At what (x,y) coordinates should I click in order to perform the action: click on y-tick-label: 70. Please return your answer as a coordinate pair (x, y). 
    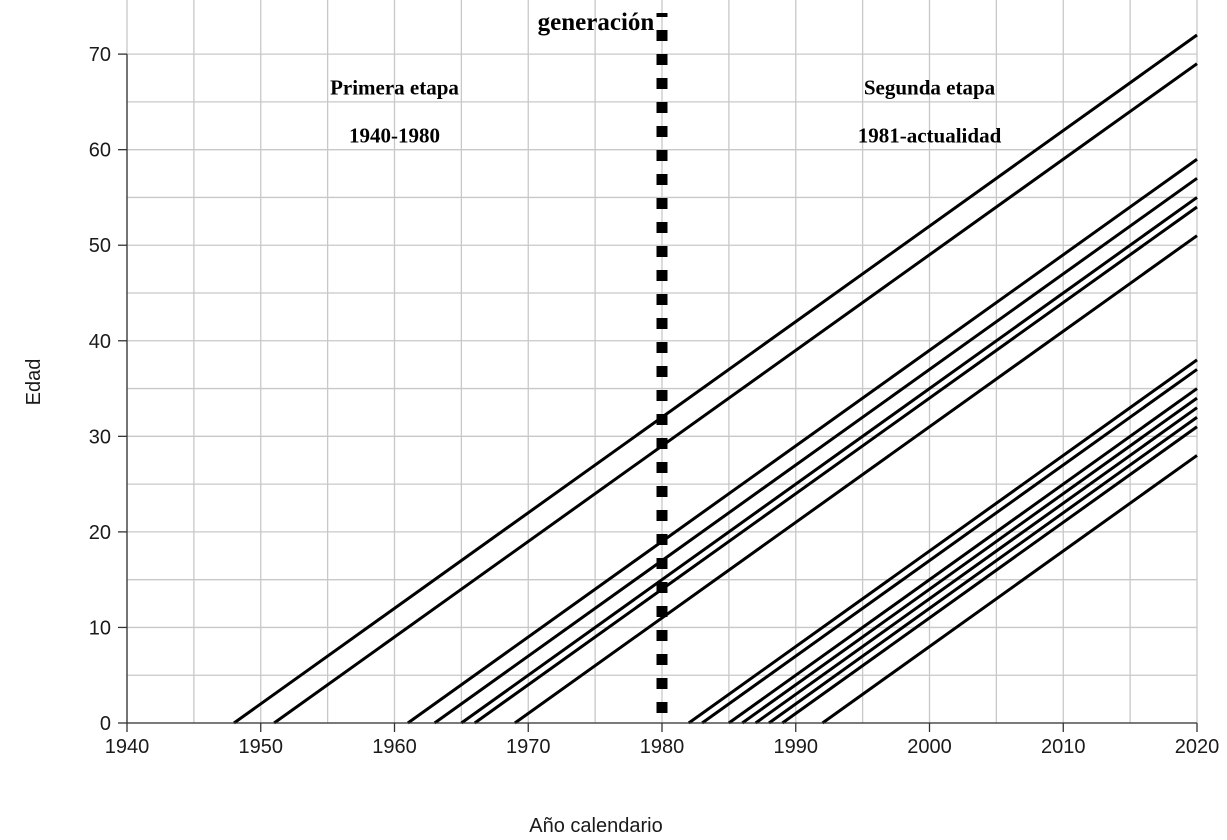
    Looking at the image, I should click on (100, 55).